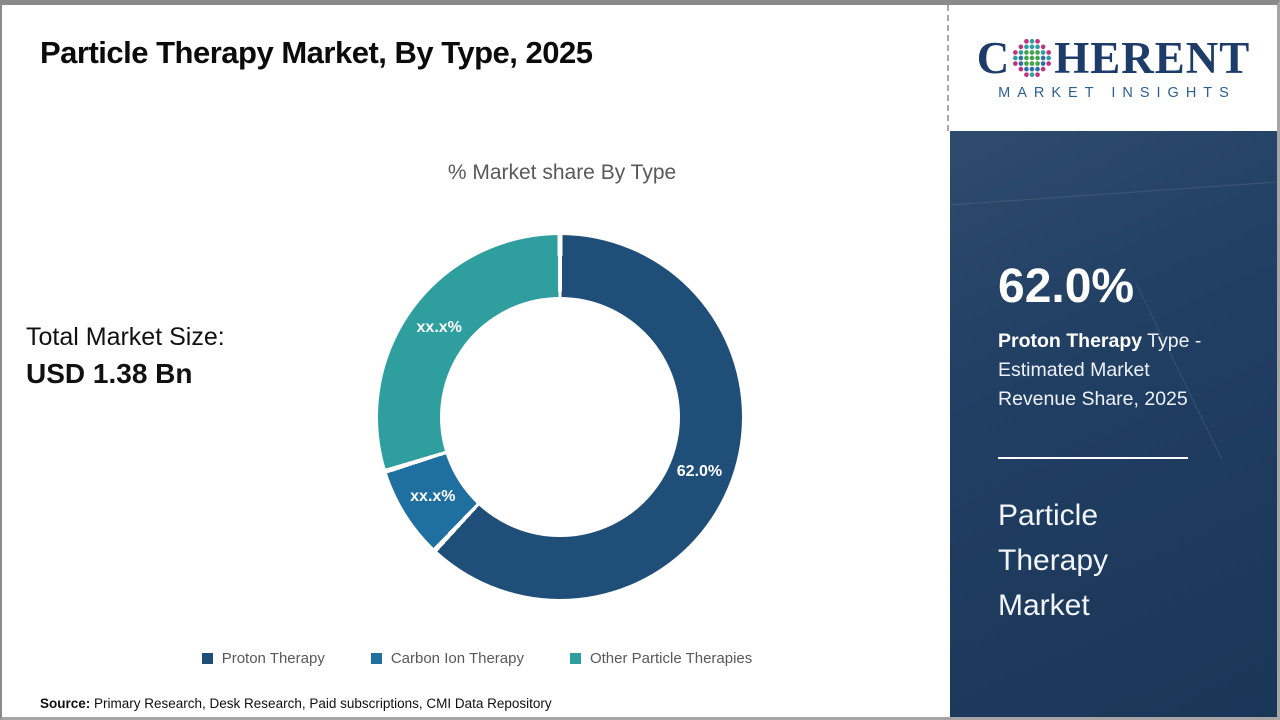 The image size is (1280, 720). I want to click on source-label: Source:, so click(65, 703).